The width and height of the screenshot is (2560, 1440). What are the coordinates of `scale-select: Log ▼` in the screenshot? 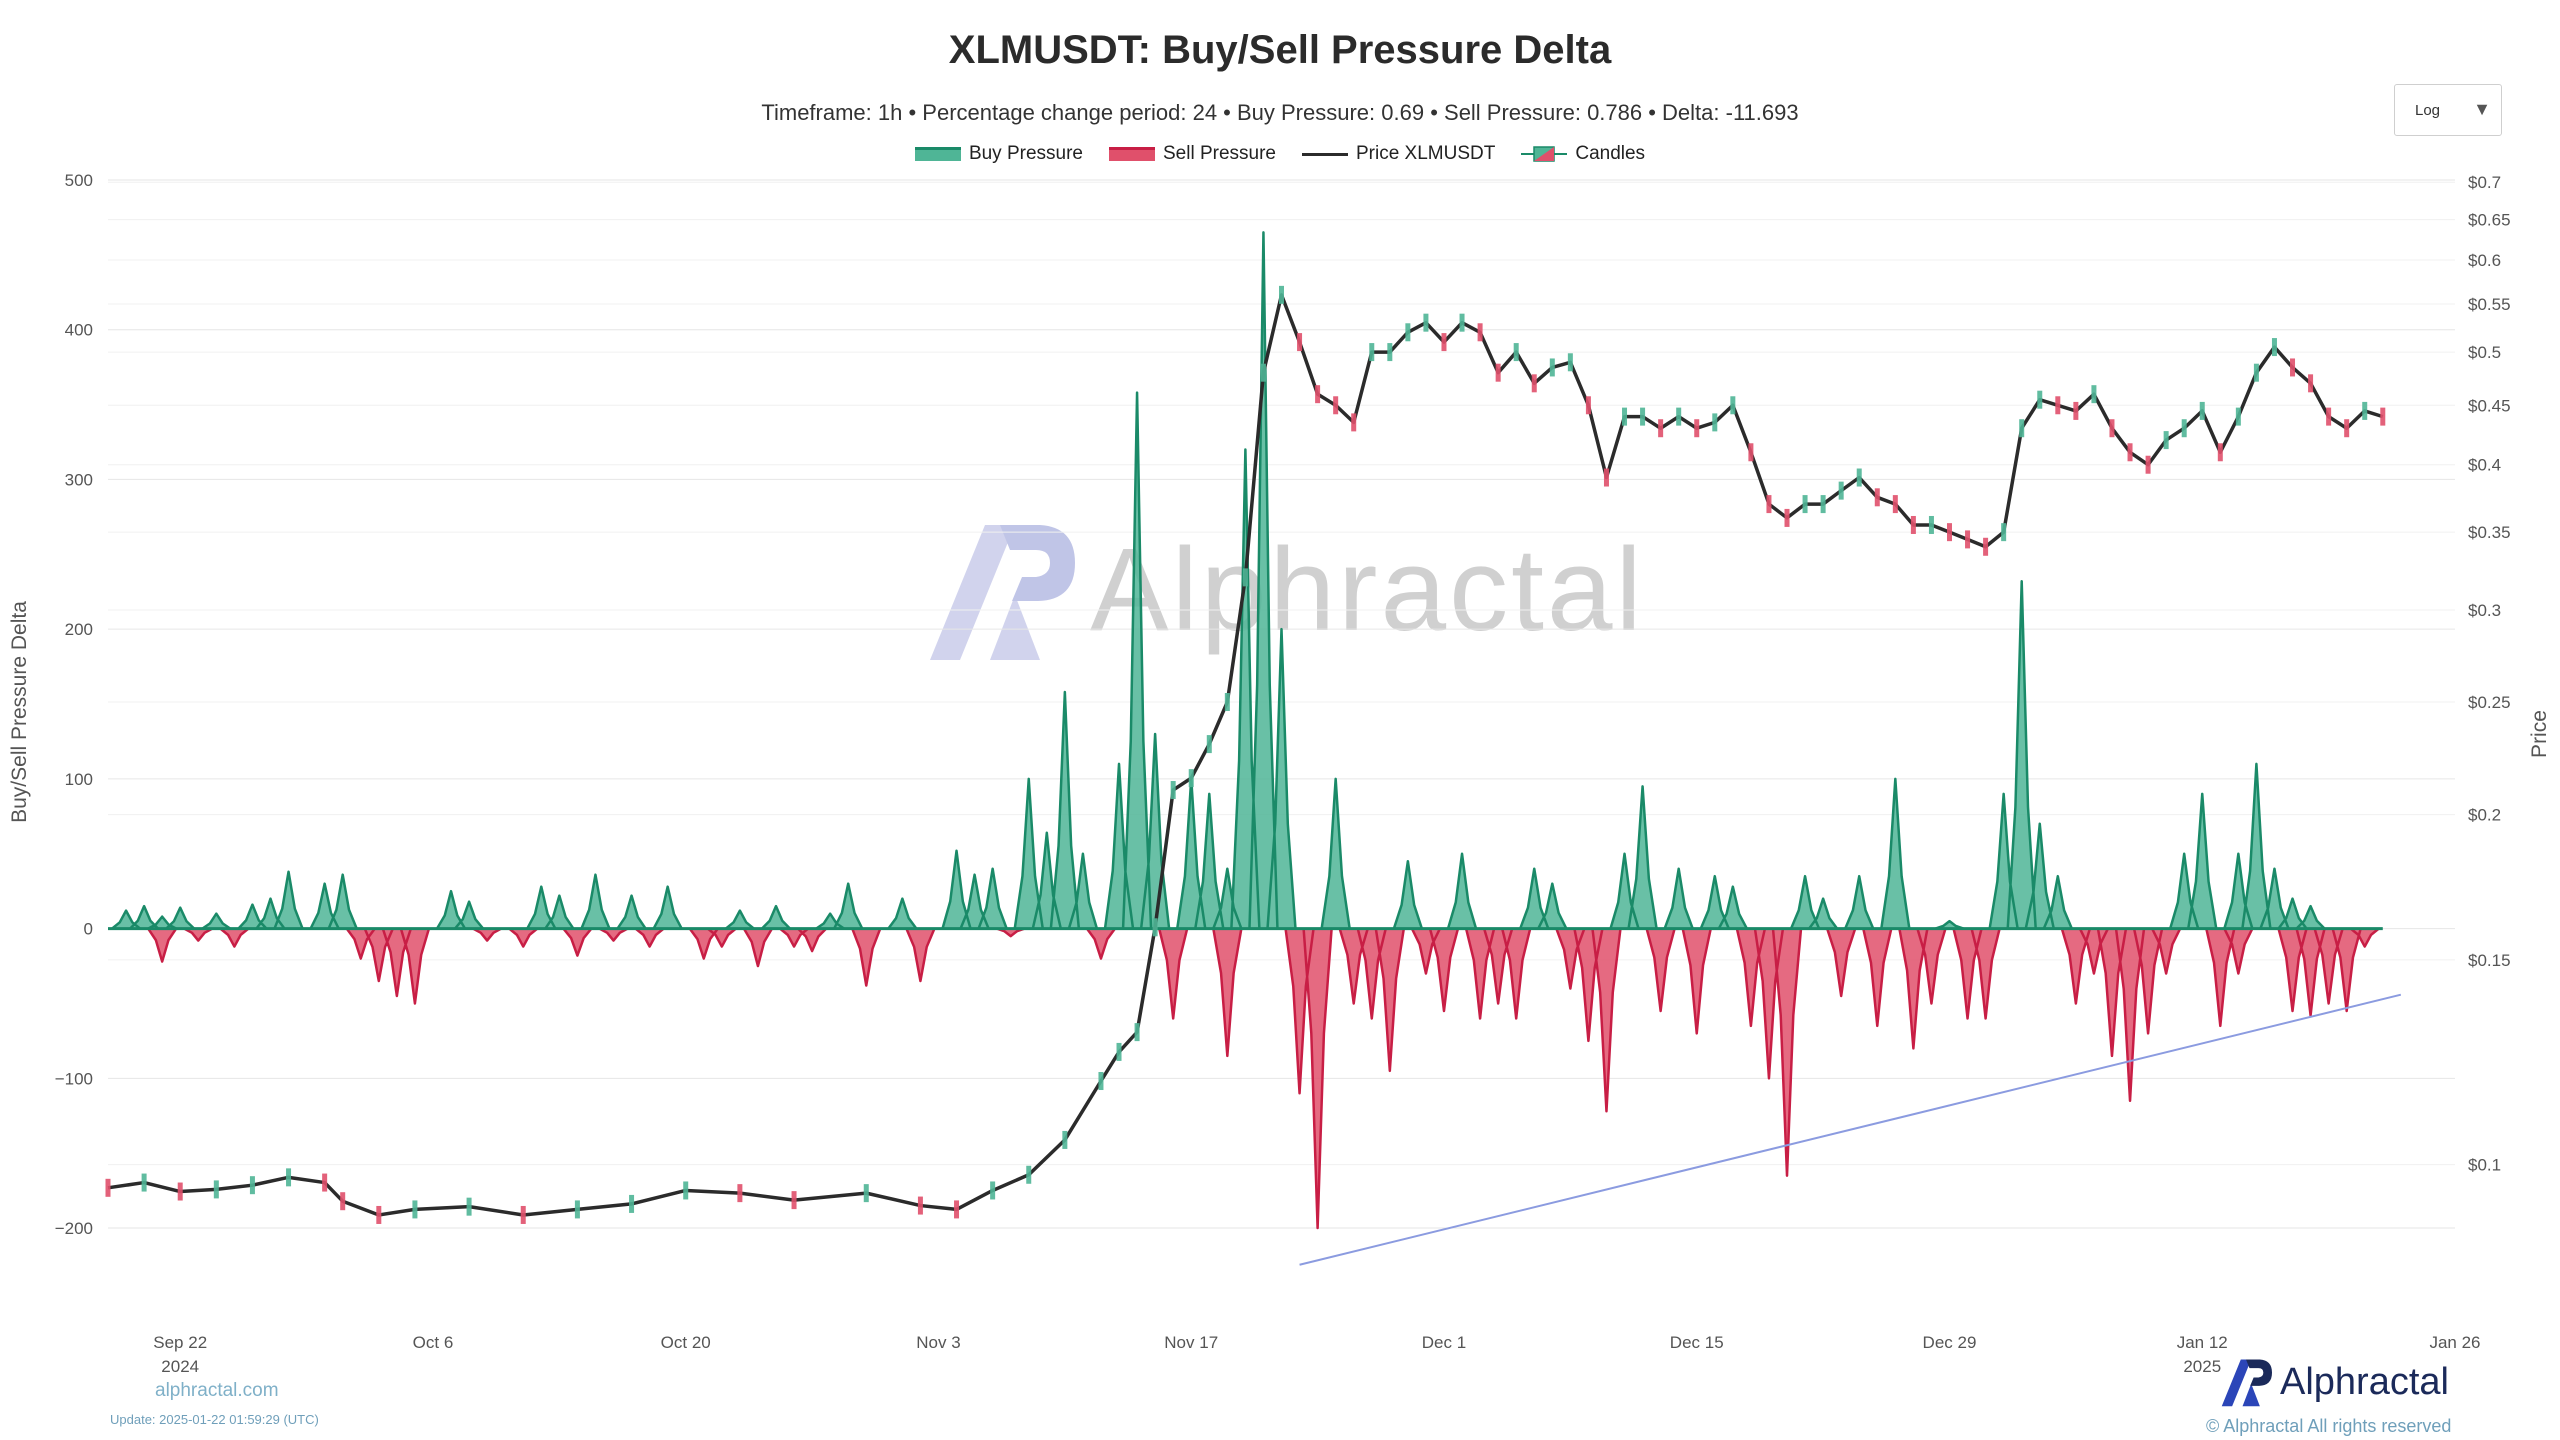 It's located at (2448, 110).